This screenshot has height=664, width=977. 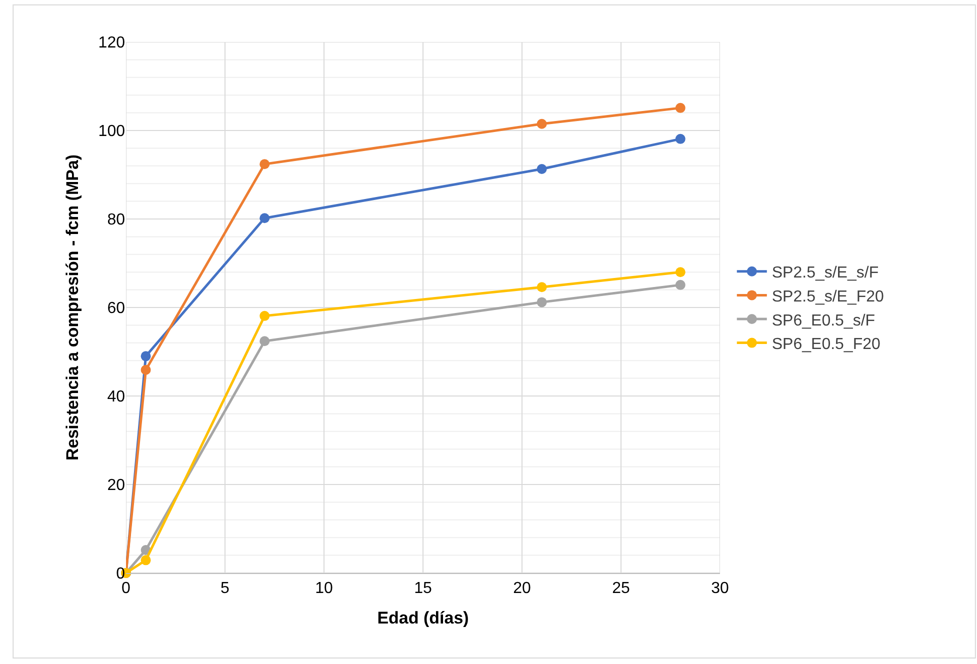 What do you see at coordinates (522, 589) in the screenshot?
I see `x-tick-label: 20` at bounding box center [522, 589].